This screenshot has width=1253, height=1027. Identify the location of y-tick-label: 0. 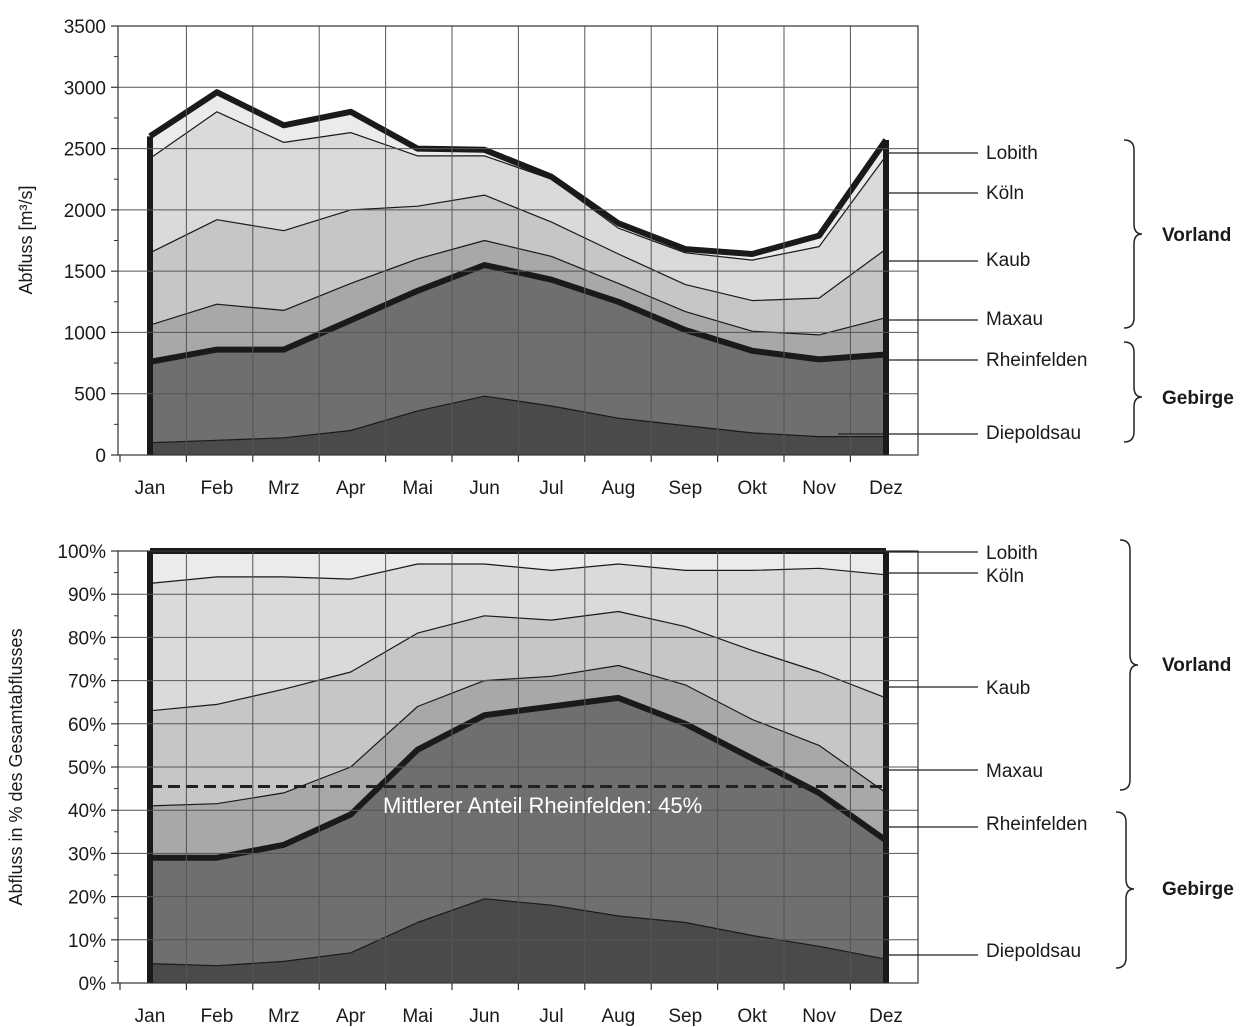
(100, 456).